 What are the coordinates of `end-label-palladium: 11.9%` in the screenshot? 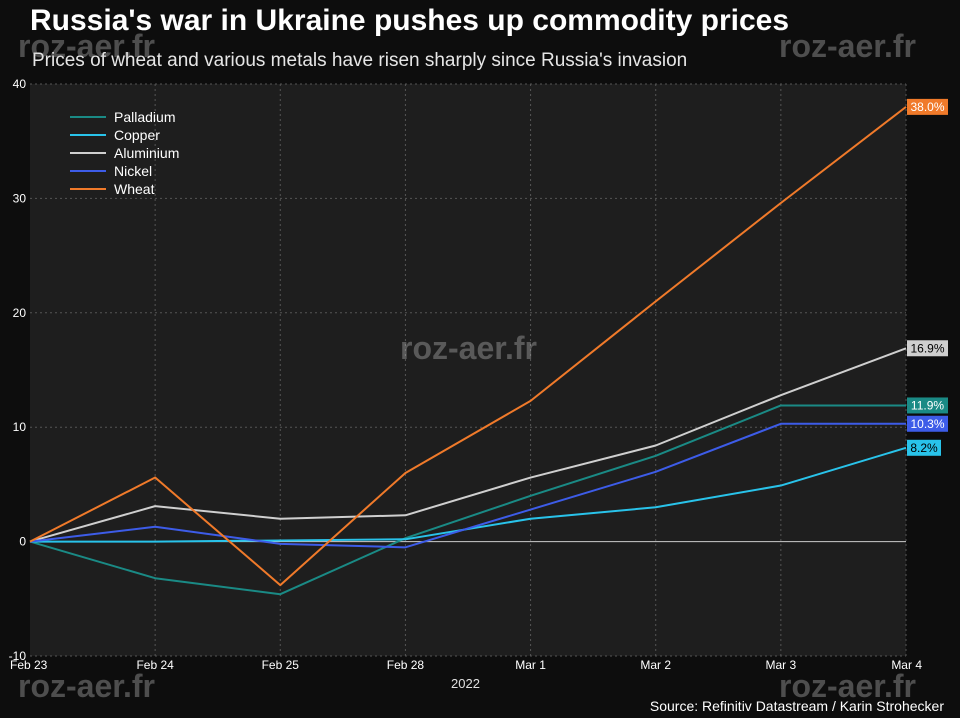 It's located at (927, 405).